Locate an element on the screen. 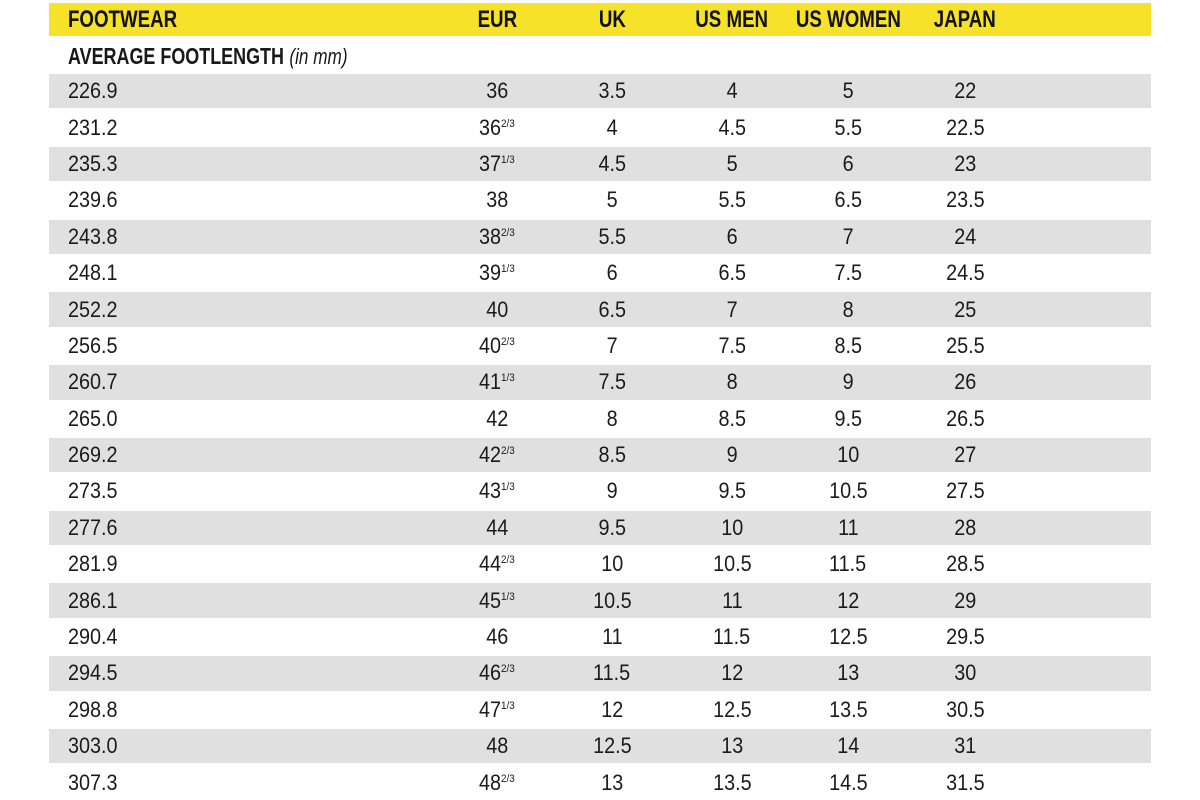 The height and width of the screenshot is (800, 1200). cell-eur: 411/3 is located at coordinates (497, 382).